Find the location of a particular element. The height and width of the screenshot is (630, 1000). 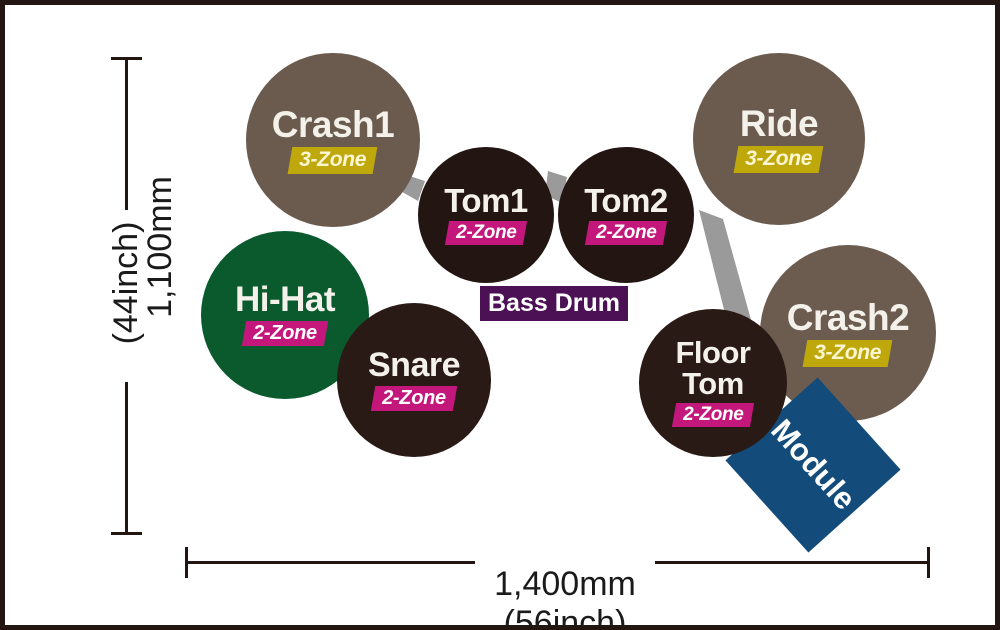

badge-crash1: 3-Zone is located at coordinates (333, 160).